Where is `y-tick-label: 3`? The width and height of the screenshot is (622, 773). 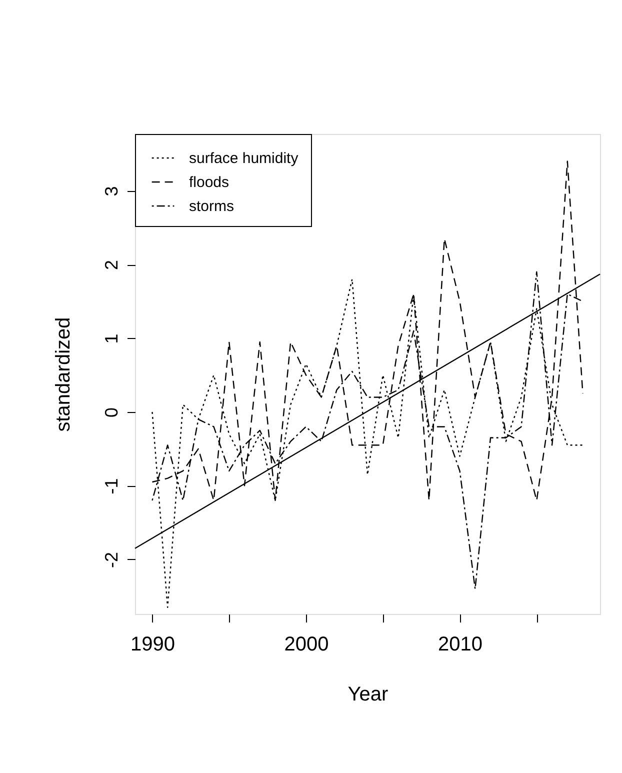 y-tick-label: 3 is located at coordinates (112, 191).